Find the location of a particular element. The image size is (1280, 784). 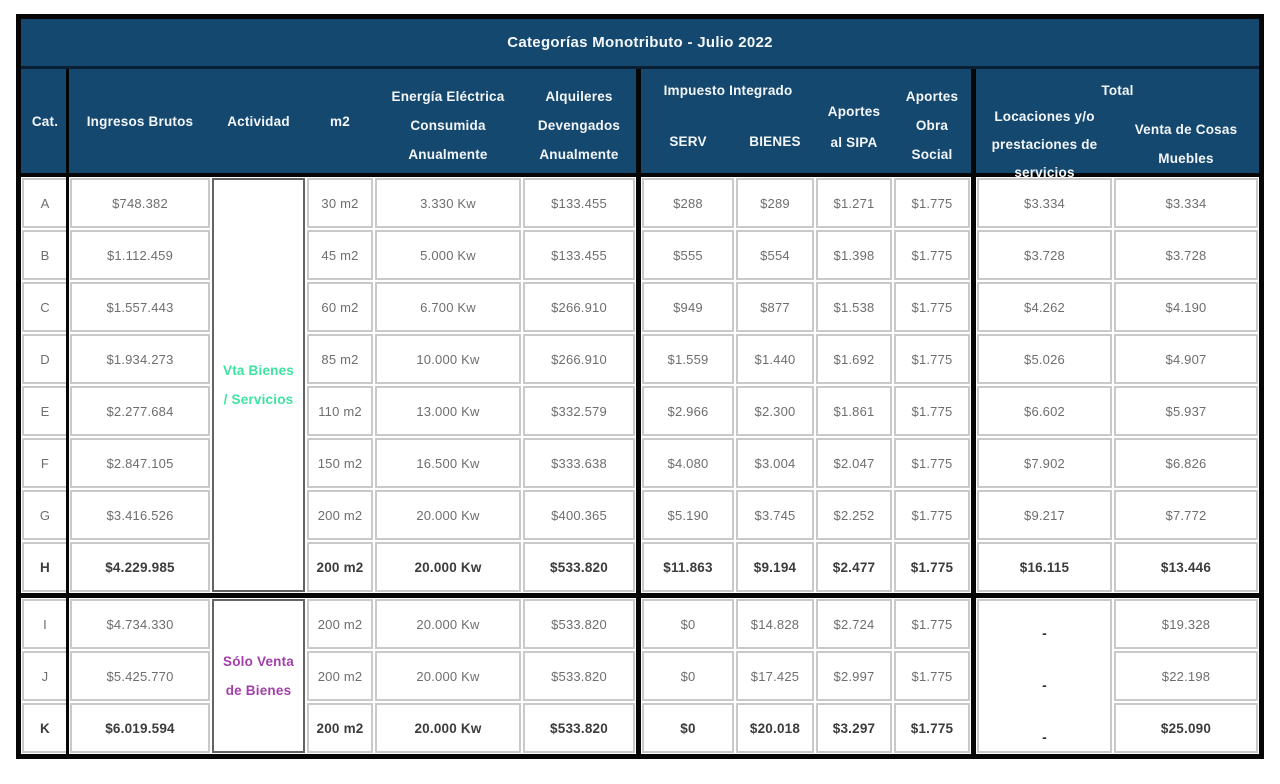

cat-cell: D is located at coordinates (45, 359).